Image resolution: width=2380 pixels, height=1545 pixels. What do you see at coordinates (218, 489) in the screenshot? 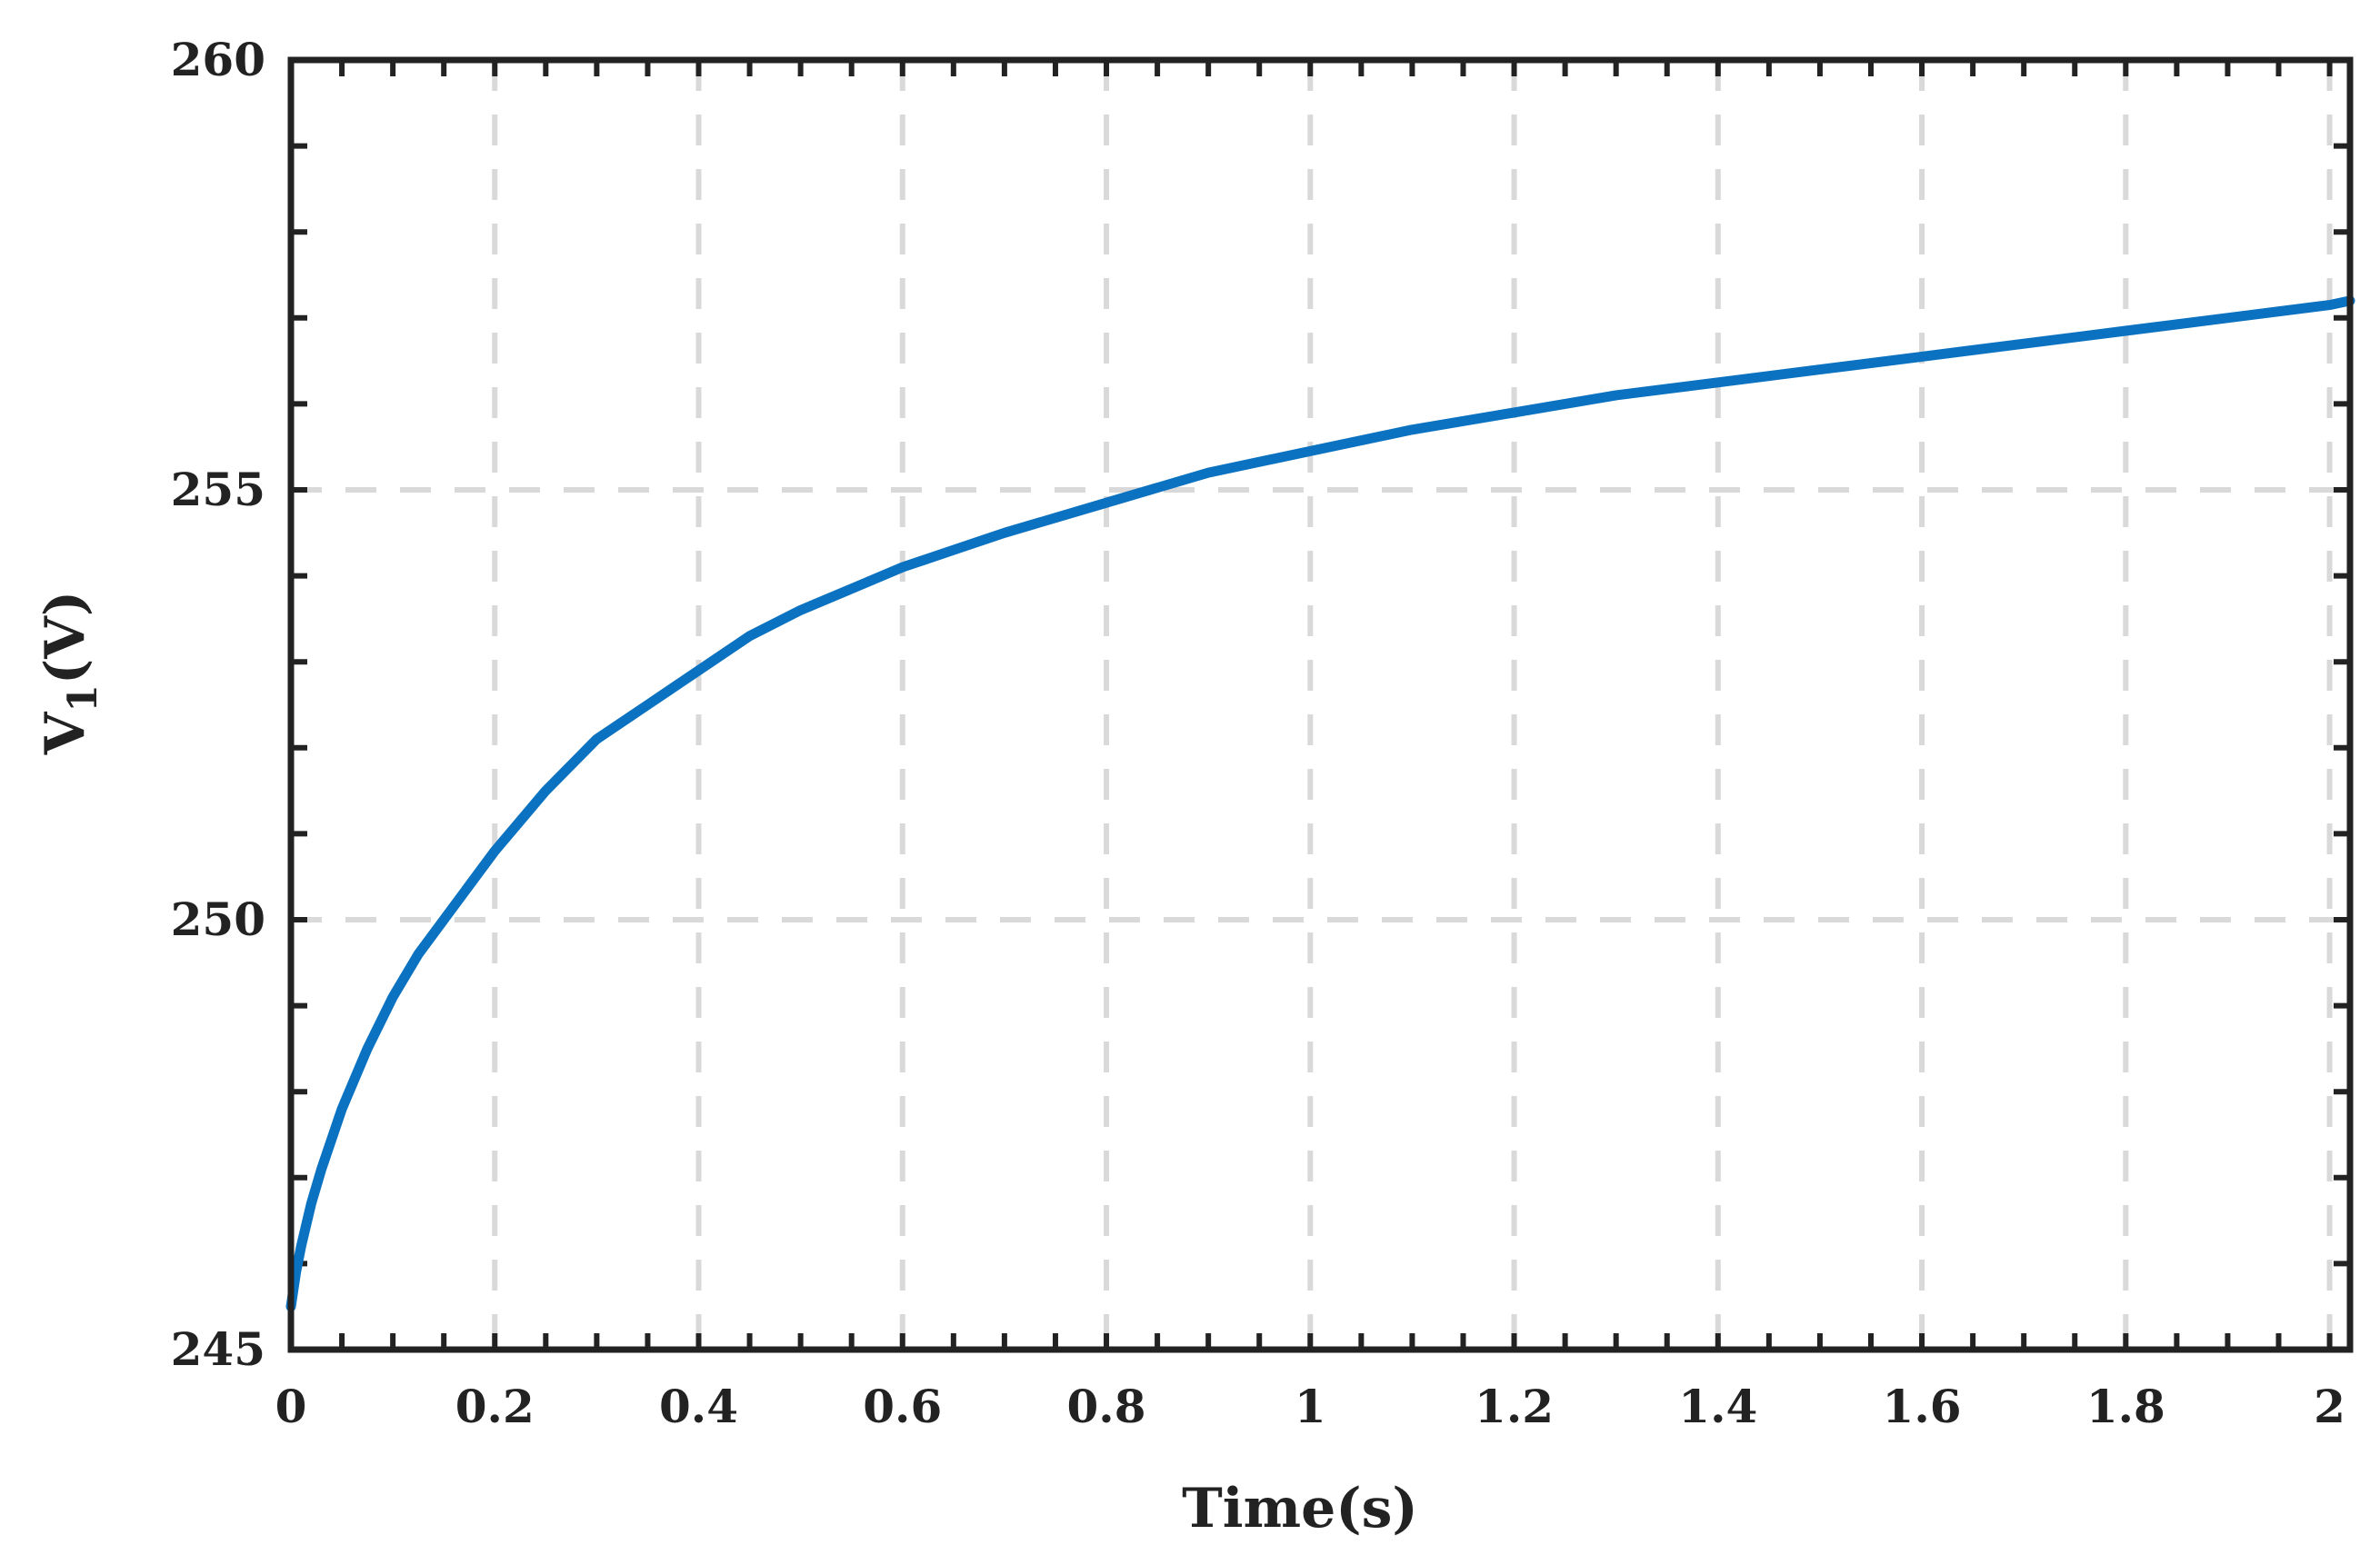
I see `y-tick-label: 255` at bounding box center [218, 489].